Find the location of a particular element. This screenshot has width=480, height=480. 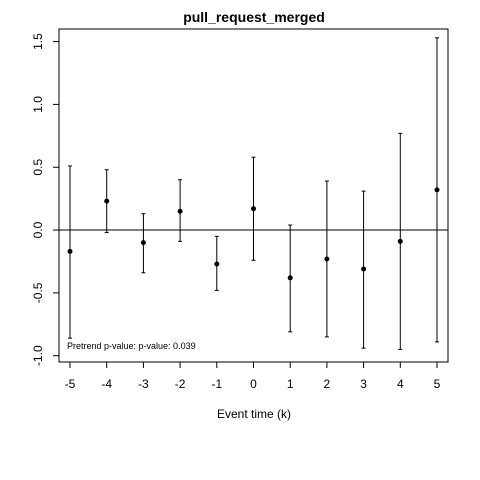

y-tick-label: 0.5 is located at coordinates (38, 167).